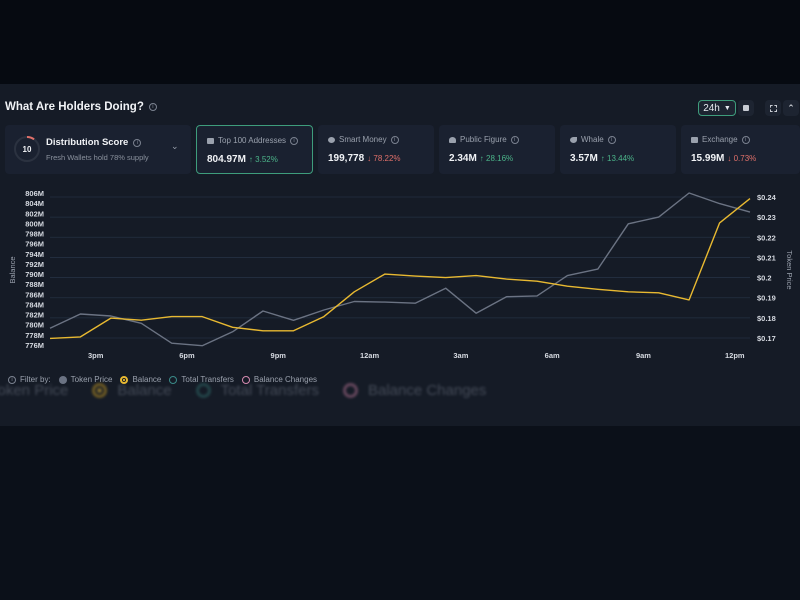  Describe the element at coordinates (727, 108) in the screenshot. I see `caret-down-icon: ▼` at that location.